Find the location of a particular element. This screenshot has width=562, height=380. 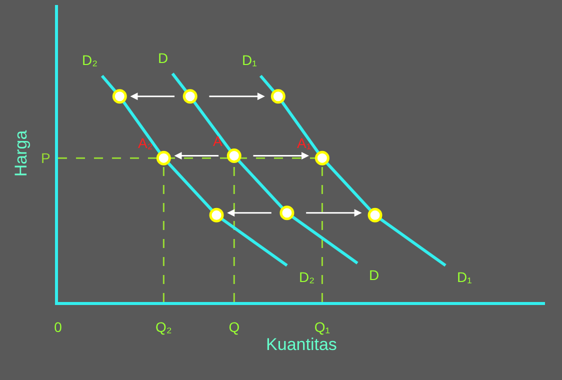

text: D₂ is located at coordinates (307, 277).